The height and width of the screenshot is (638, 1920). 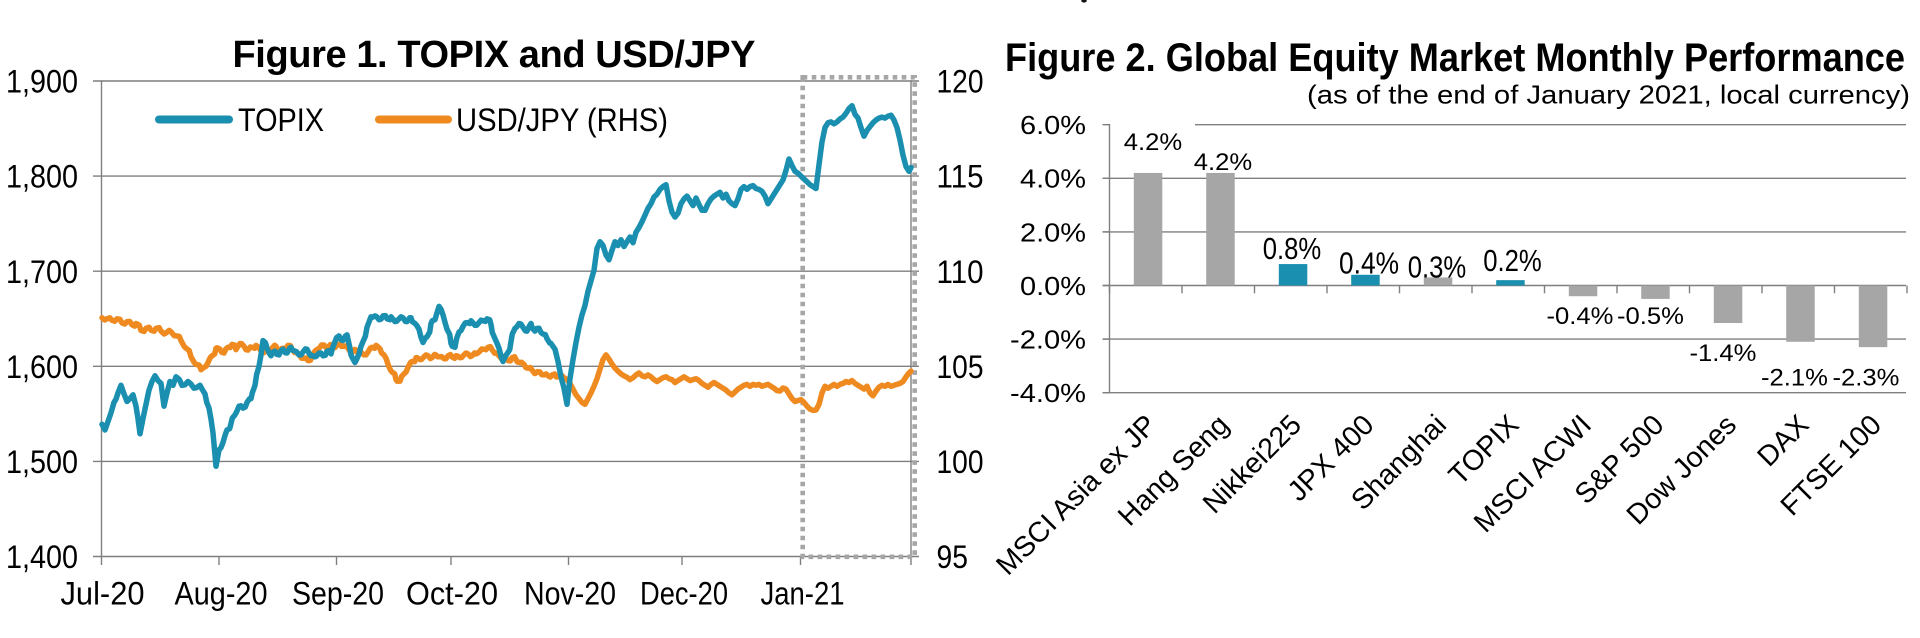 I want to click on svg-text: 1,800, so click(x=42, y=177).